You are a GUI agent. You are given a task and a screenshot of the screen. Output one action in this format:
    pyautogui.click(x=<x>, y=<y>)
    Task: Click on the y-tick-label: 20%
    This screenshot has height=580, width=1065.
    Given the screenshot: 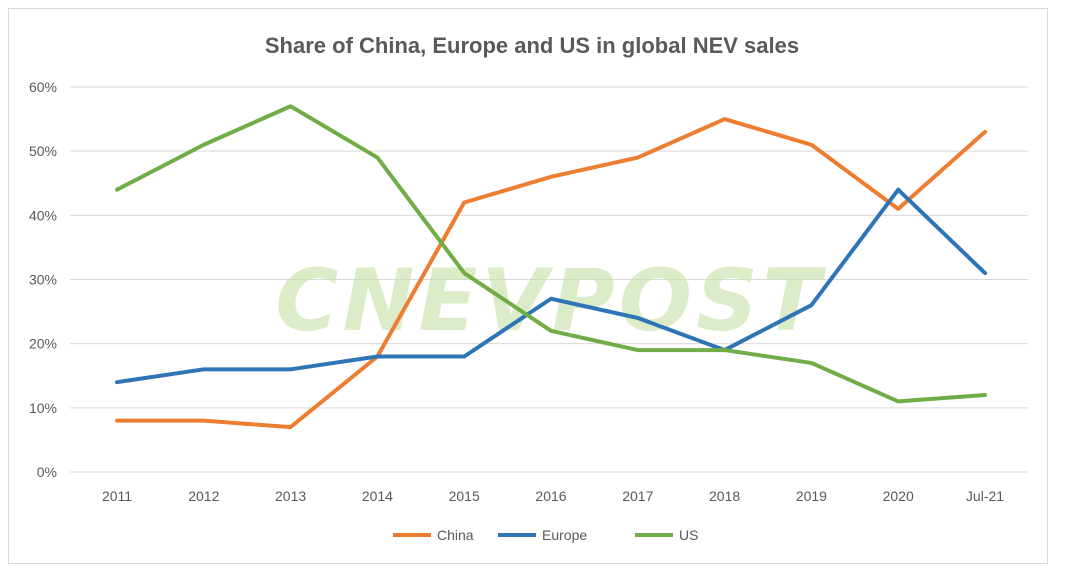 What is the action you would take?
    pyautogui.click(x=43, y=344)
    